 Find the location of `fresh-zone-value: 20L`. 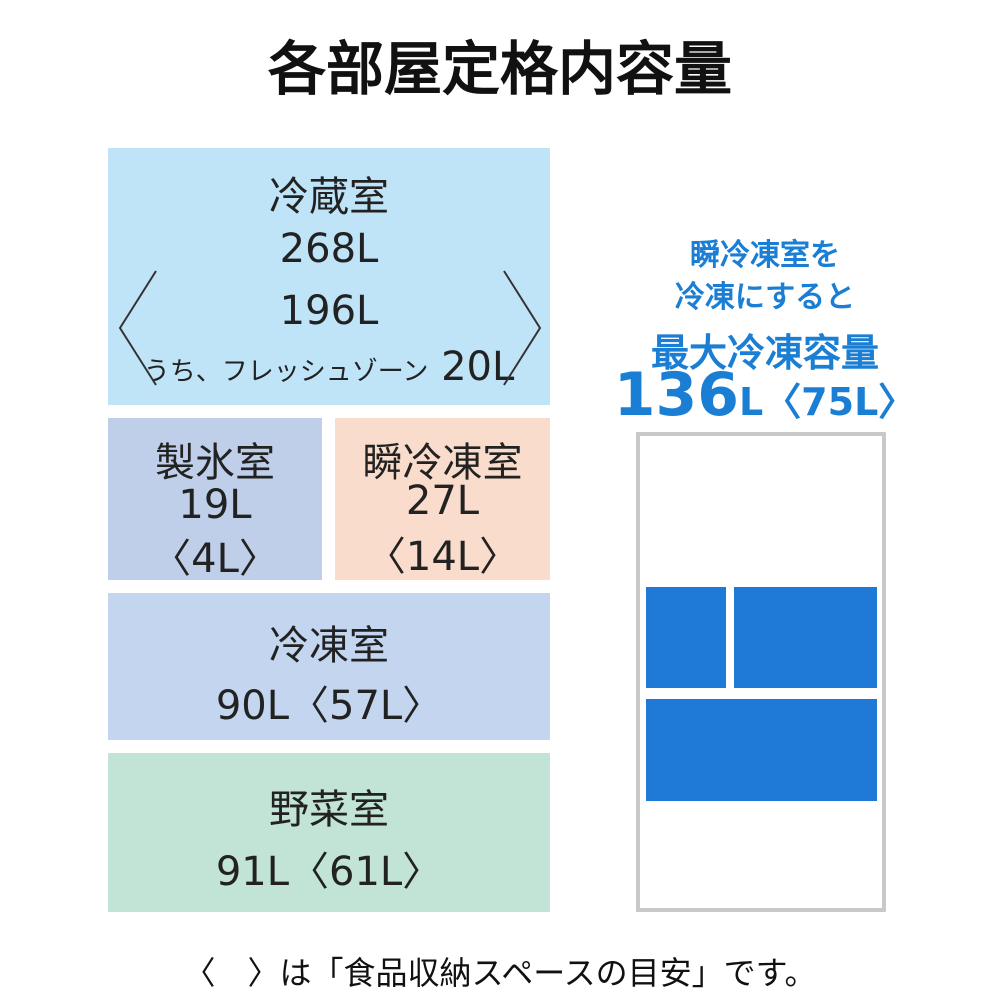

fresh-zone-value: 20L is located at coordinates (478, 367).